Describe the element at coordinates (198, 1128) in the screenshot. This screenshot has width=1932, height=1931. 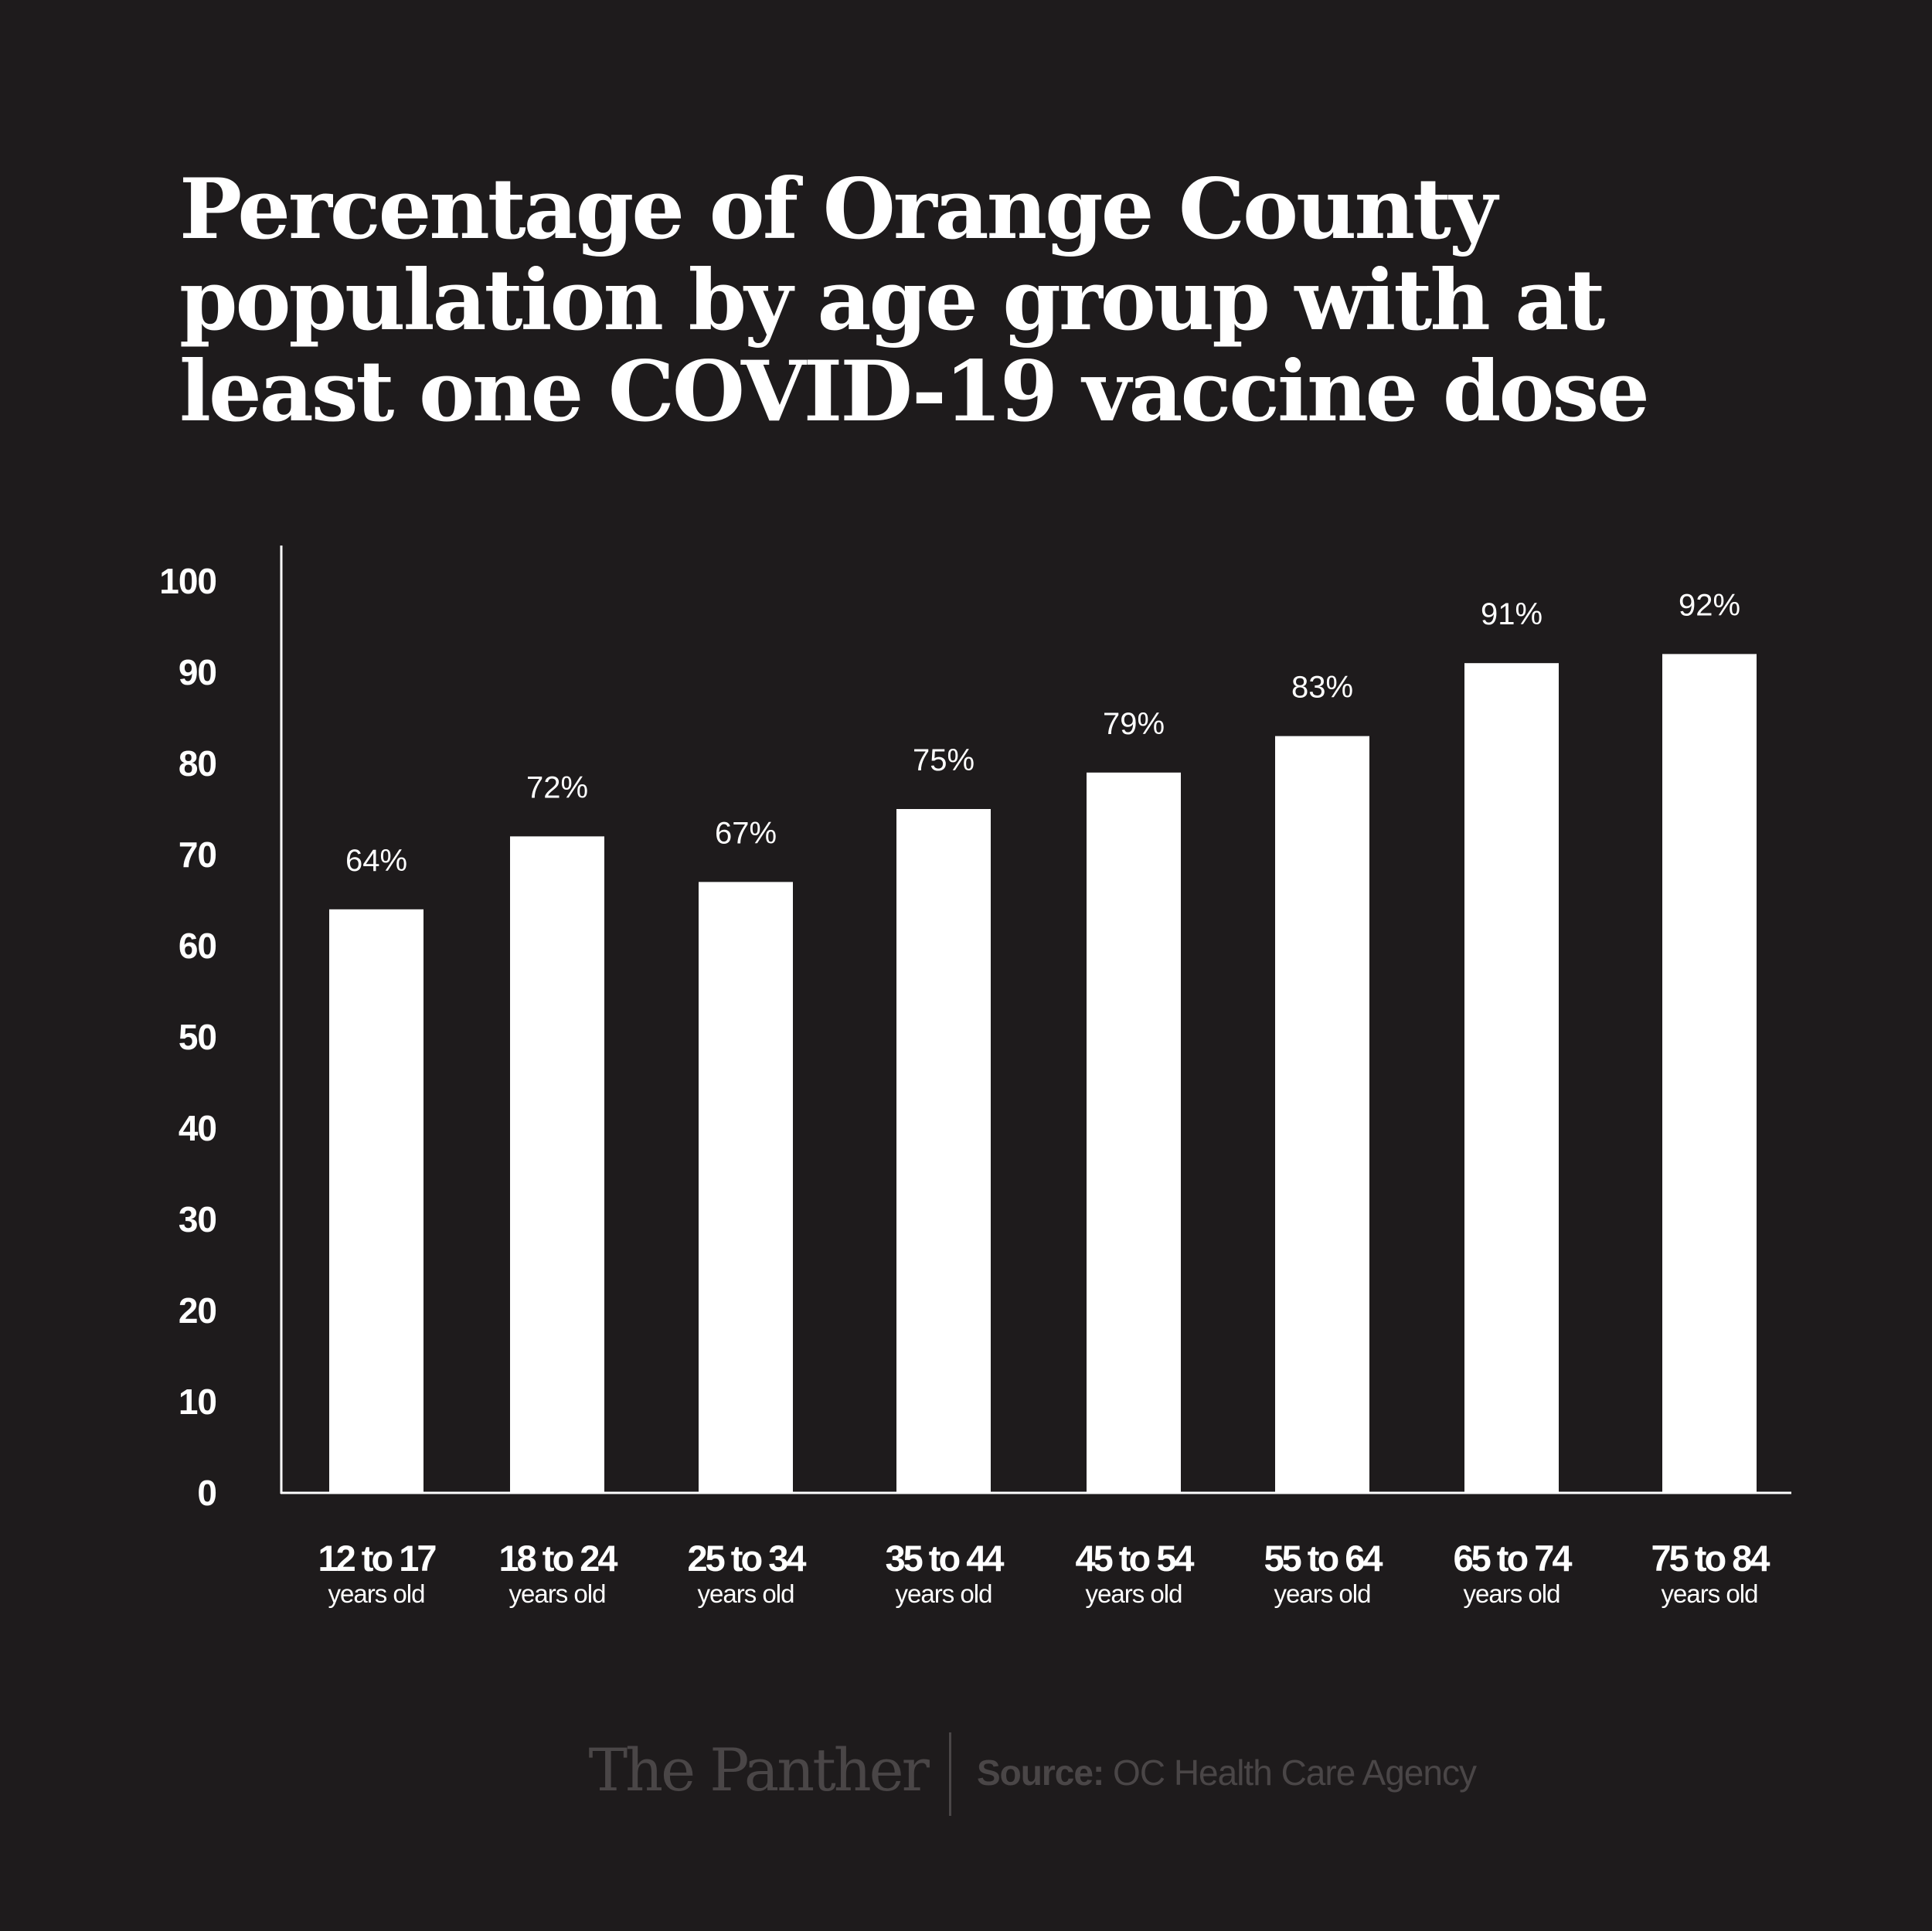
I see `y-tick-label: 40` at that location.